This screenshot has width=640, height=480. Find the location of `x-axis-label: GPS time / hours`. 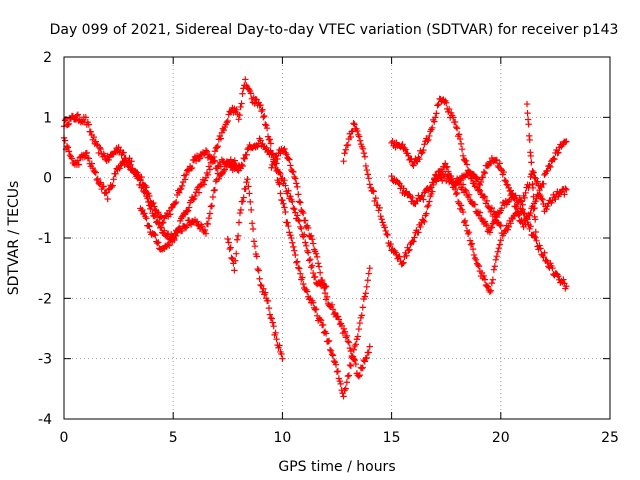

x-axis-label: GPS time / hours is located at coordinates (336, 467).